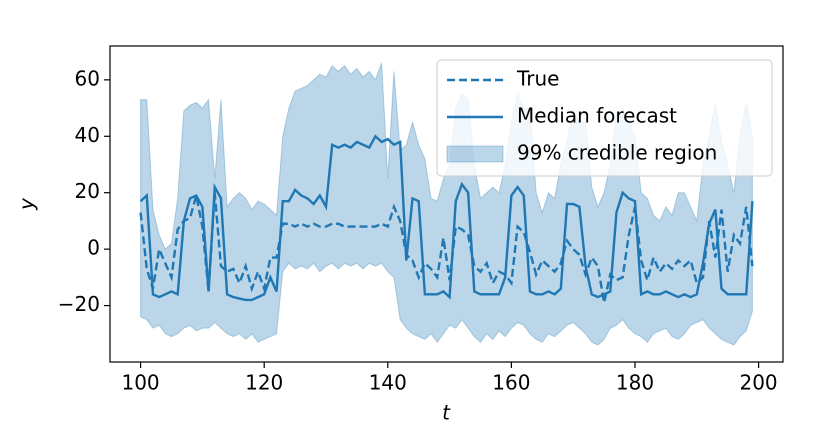 The image size is (831, 436). What do you see at coordinates (140, 383) in the screenshot?
I see `x-tick-label: 100` at bounding box center [140, 383].